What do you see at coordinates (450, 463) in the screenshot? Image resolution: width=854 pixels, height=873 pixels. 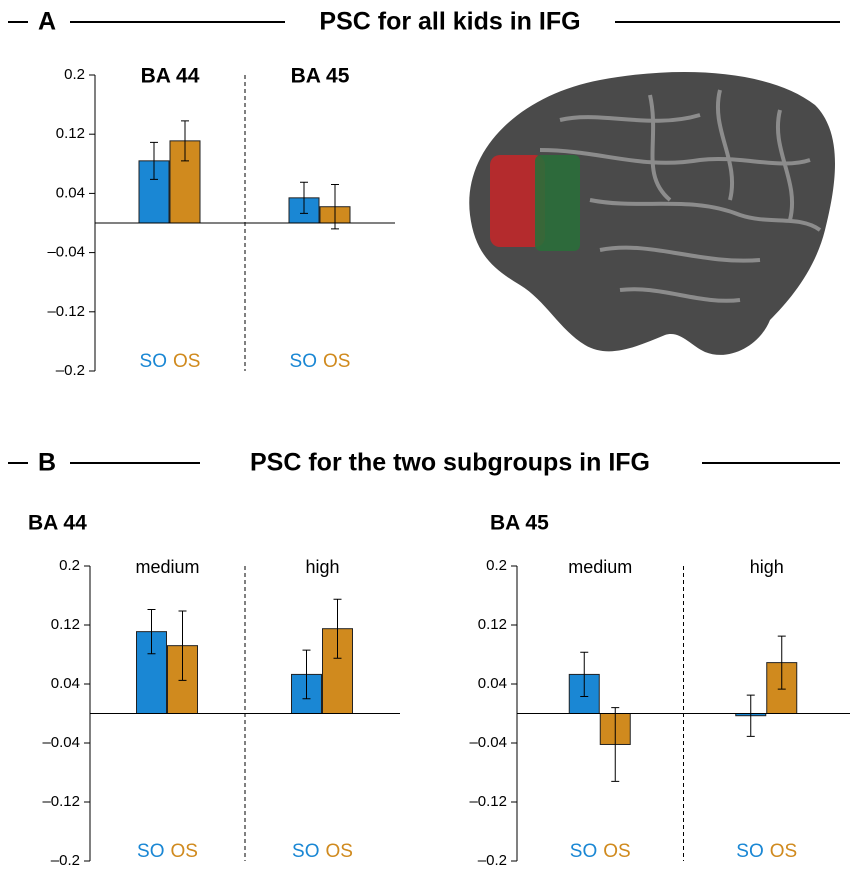 I see `panel-title: PSC for the two subgroups in IFG` at bounding box center [450, 463].